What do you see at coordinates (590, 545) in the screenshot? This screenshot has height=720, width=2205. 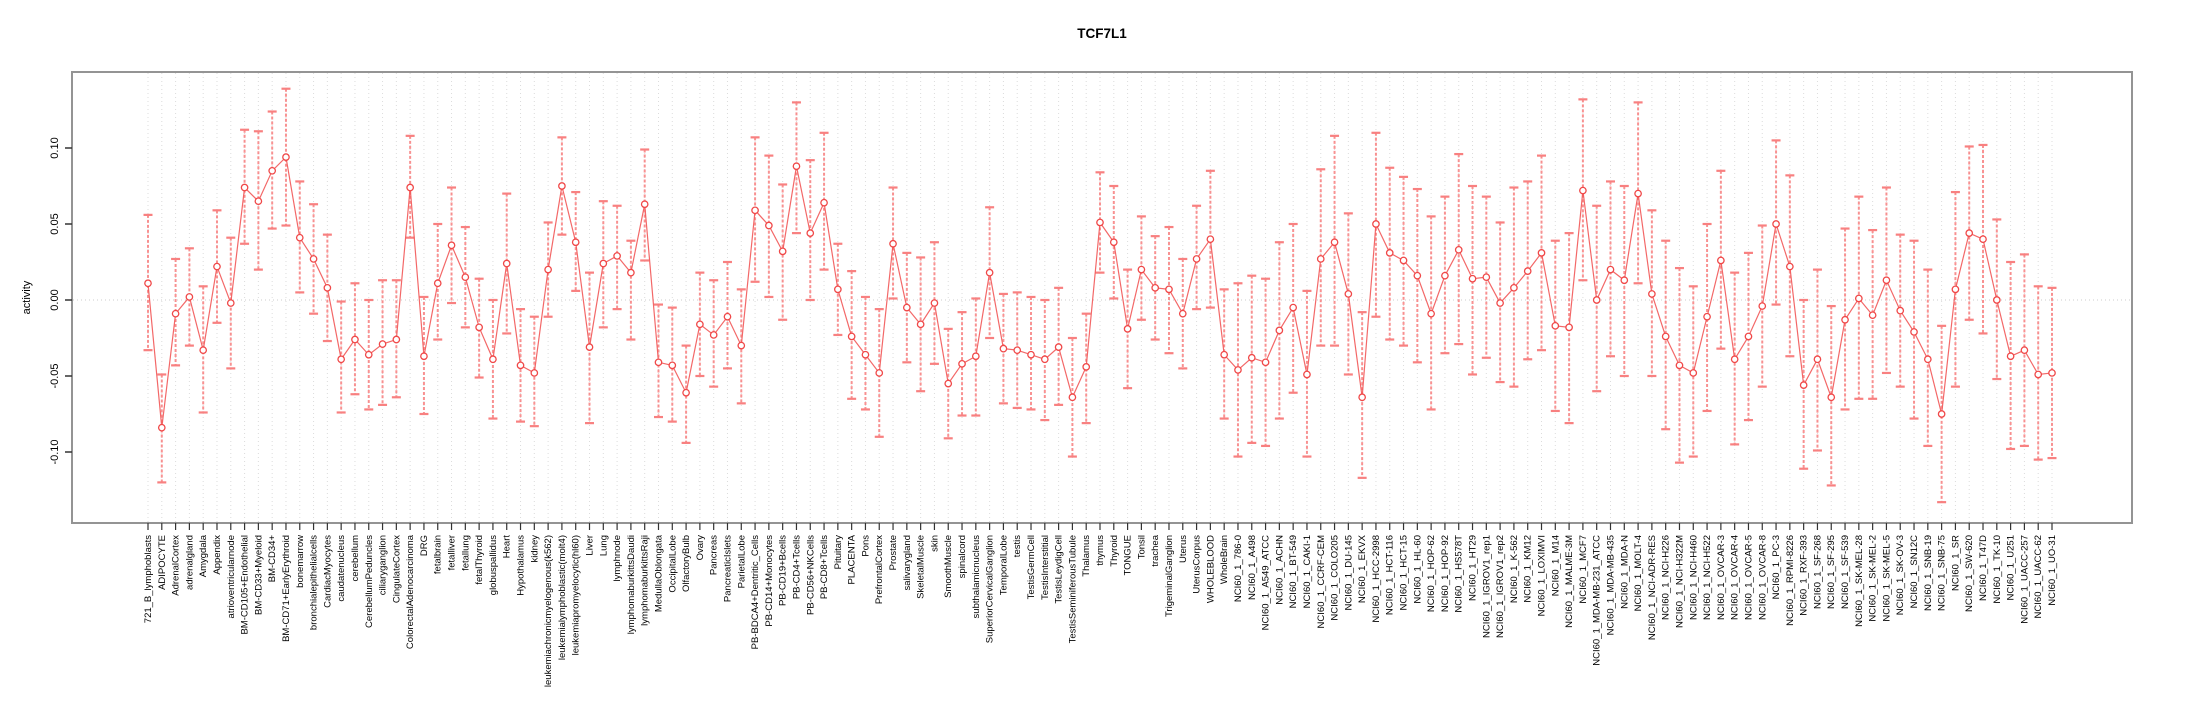 I see `x-tick-label: Liver` at bounding box center [590, 545].